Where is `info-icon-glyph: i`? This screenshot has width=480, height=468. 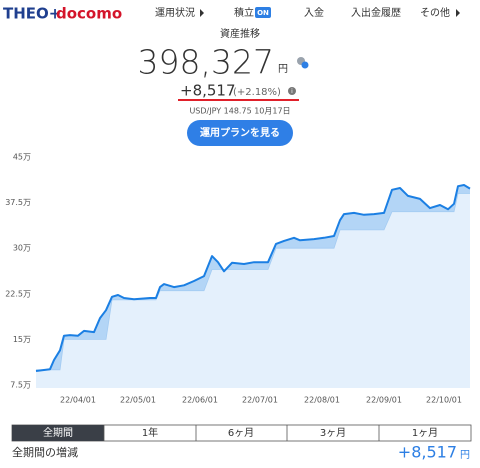 info-icon-glyph: i is located at coordinates (292, 91).